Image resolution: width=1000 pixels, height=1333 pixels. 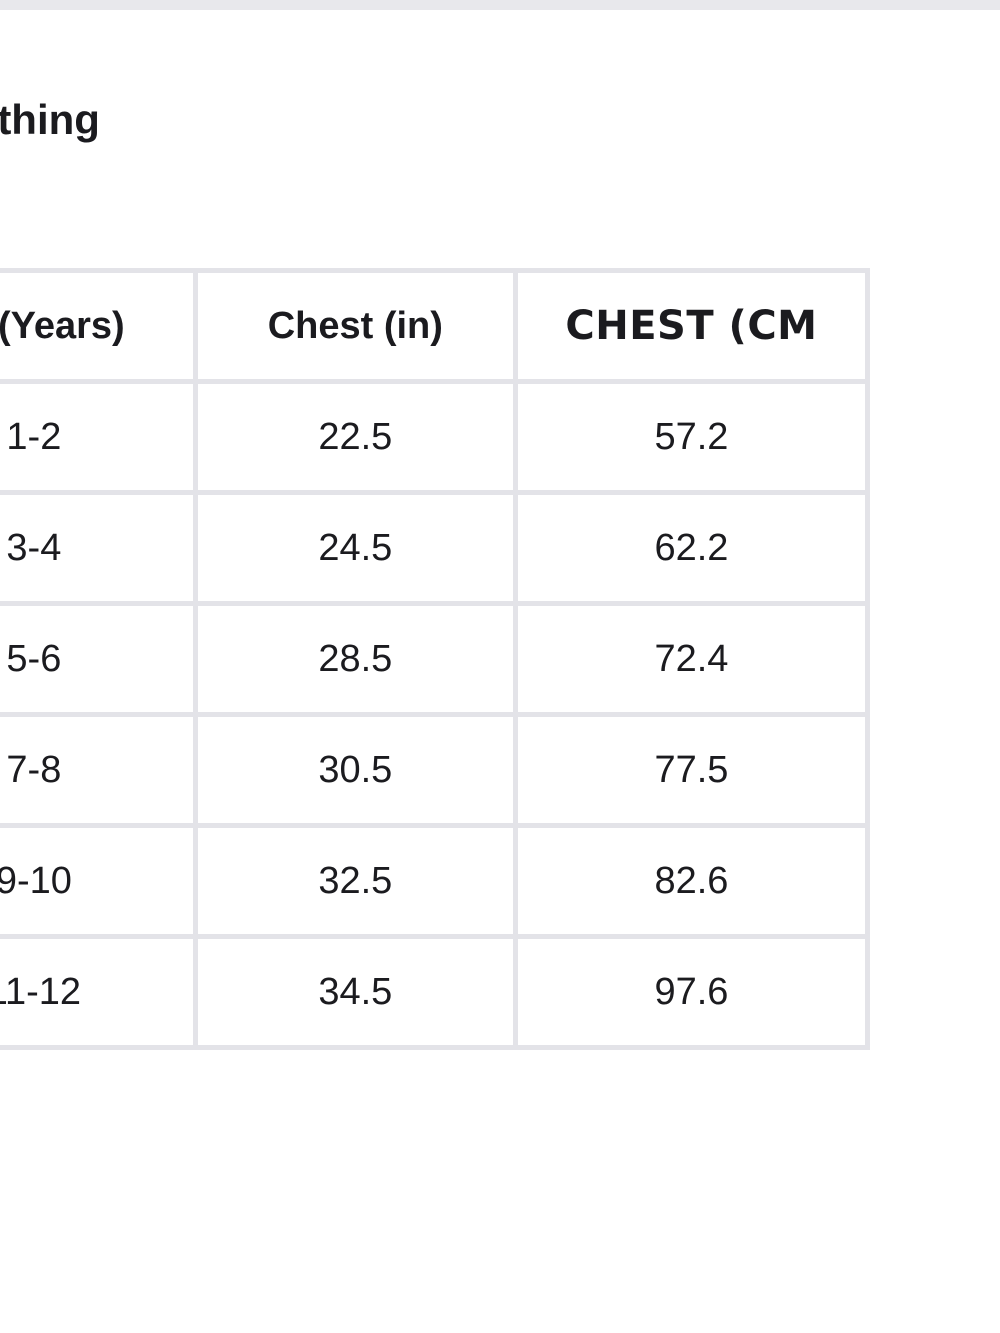 I want to click on table-row: 9-10 32.5 82.6, so click(x=435, y=881).